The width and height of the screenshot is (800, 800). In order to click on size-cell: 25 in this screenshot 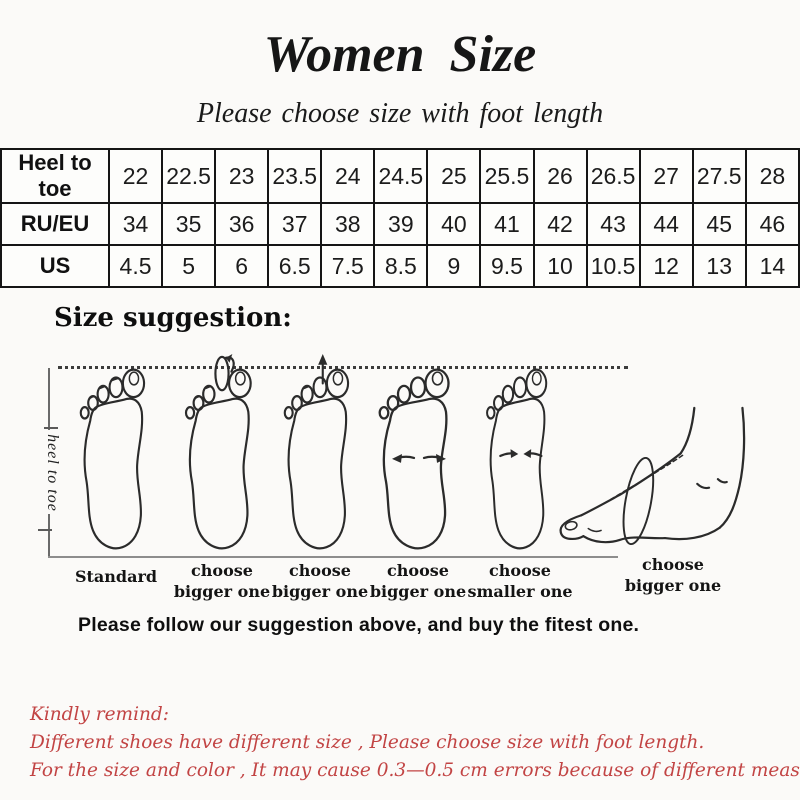, I will do `click(454, 176)`.